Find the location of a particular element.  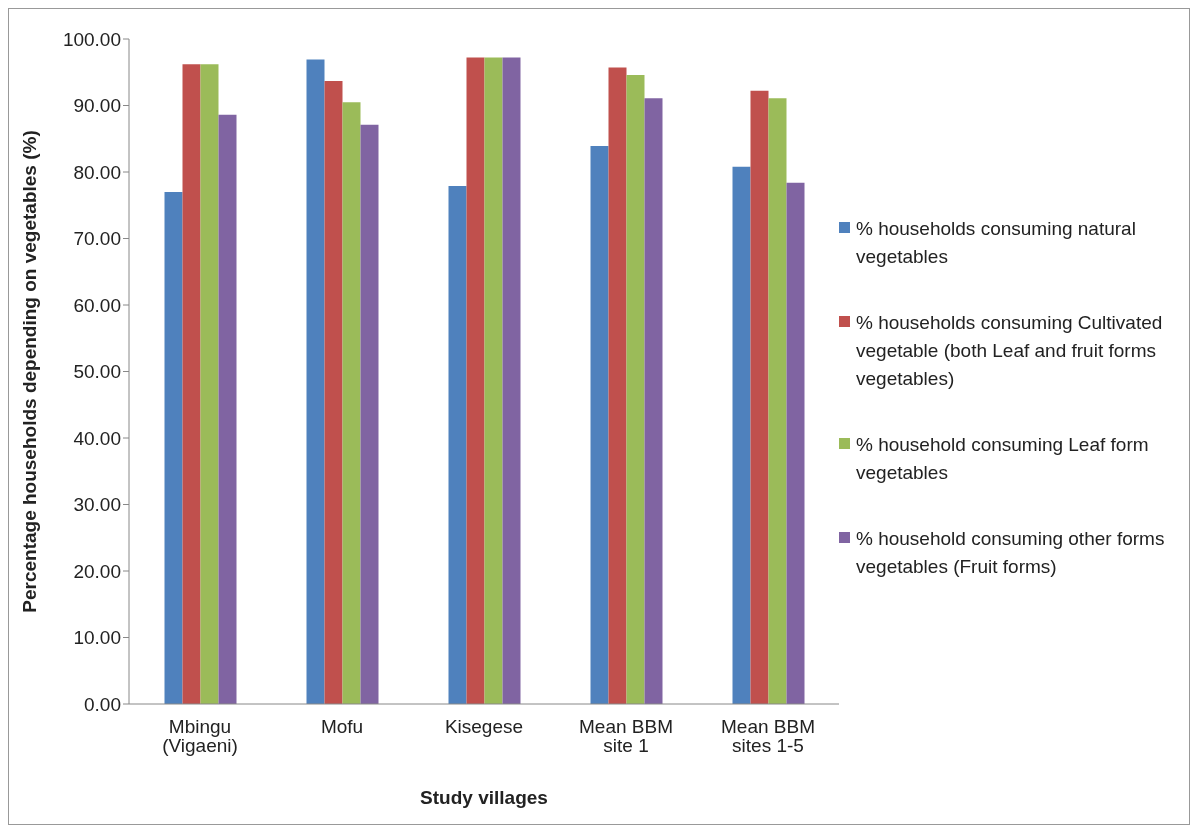

y-axis-title: Percentage households depending on vegetables (%) is located at coordinates (29, 371).